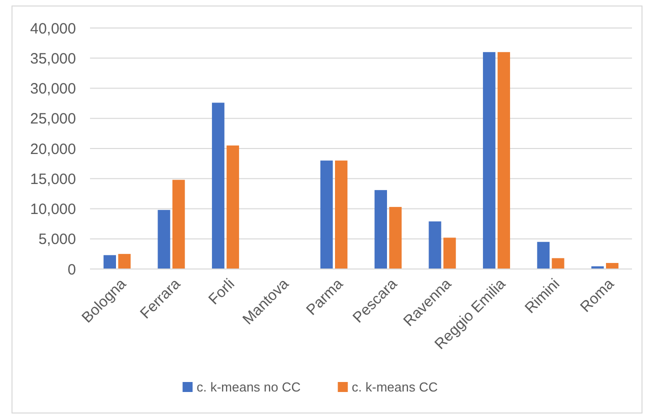 This screenshot has width=654, height=417. Describe the element at coordinates (395, 387) in the screenshot. I see `legend-label: c. k-means CC` at that location.